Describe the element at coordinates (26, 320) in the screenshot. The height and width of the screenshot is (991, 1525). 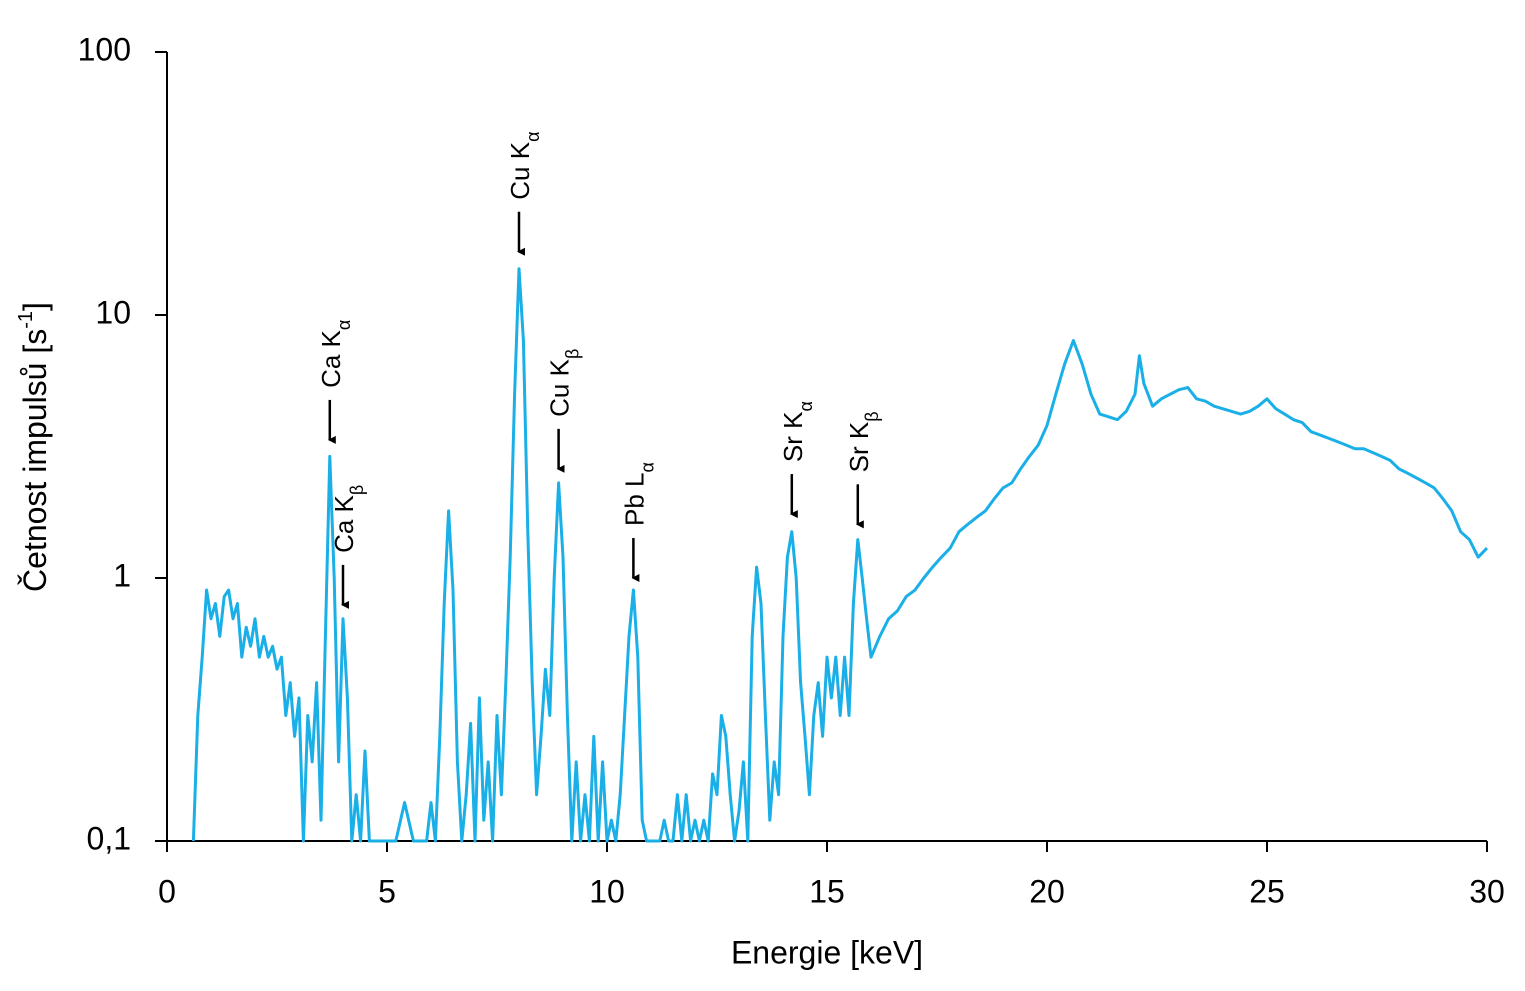
I see `y-axis-label-sup: -1` at that location.